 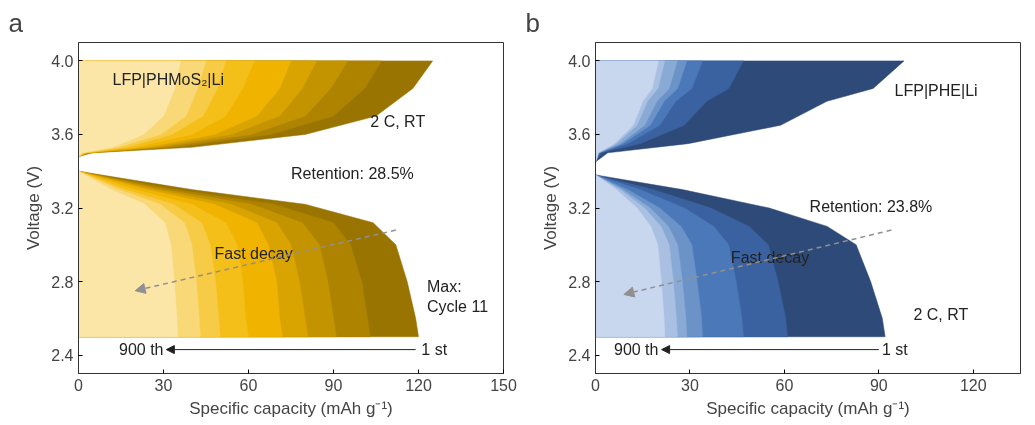 What do you see at coordinates (871, 206) in the screenshot?
I see `annotation: Retention: 23.8%` at bounding box center [871, 206].